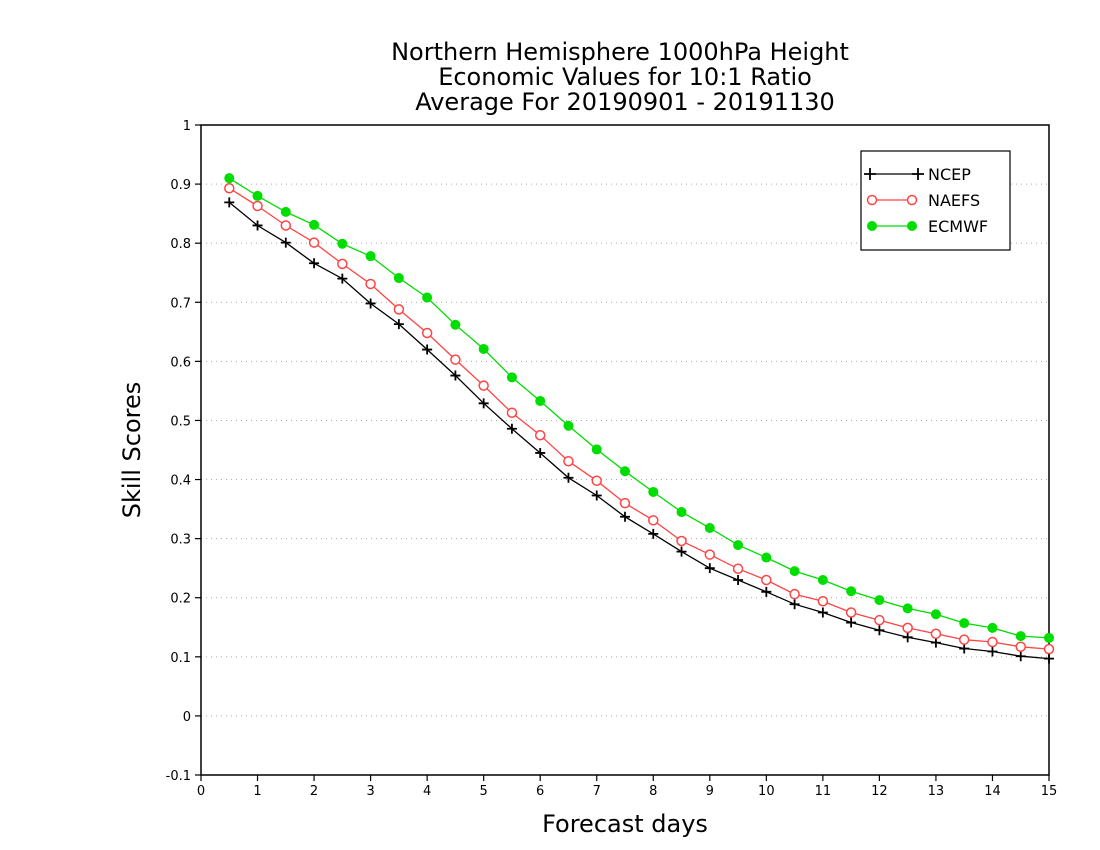  What do you see at coordinates (949, 174) in the screenshot?
I see `legend-label-ncep: NCEP` at bounding box center [949, 174].